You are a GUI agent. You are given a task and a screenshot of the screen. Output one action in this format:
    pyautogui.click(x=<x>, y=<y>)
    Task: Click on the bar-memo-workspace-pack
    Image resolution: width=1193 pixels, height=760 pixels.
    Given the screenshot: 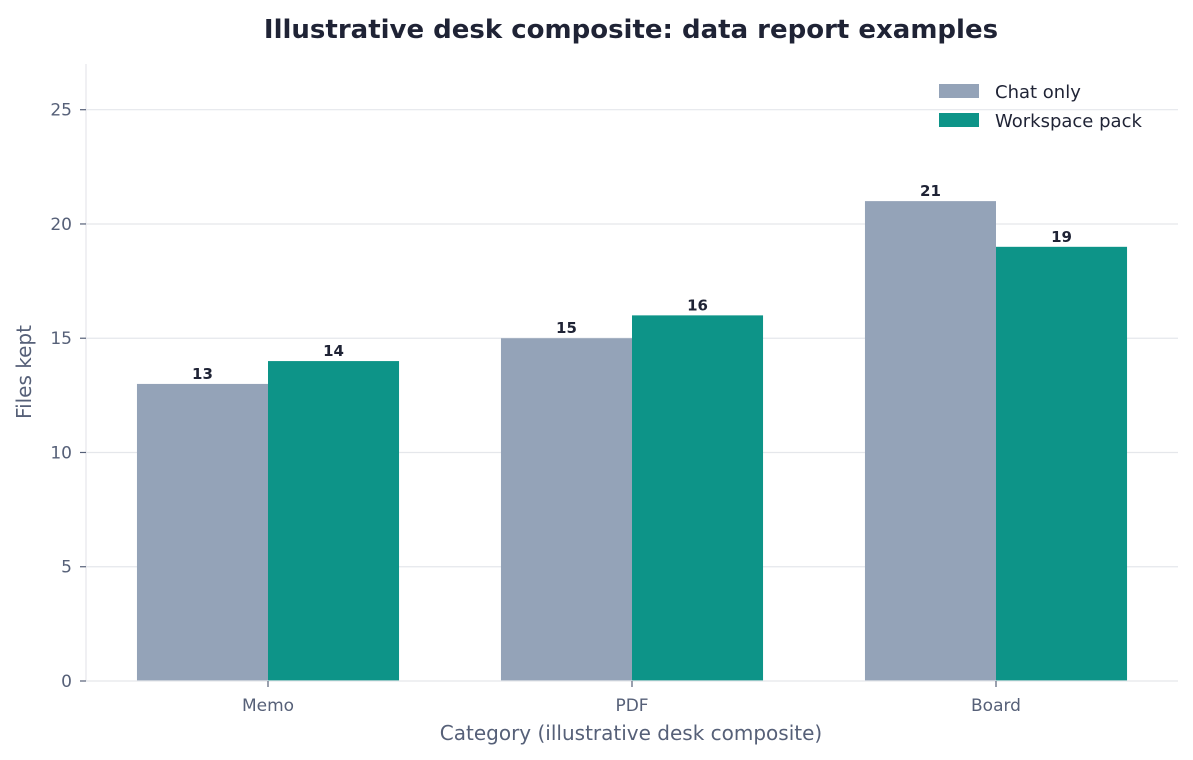 What is the action you would take?
    pyautogui.click(x=334, y=521)
    